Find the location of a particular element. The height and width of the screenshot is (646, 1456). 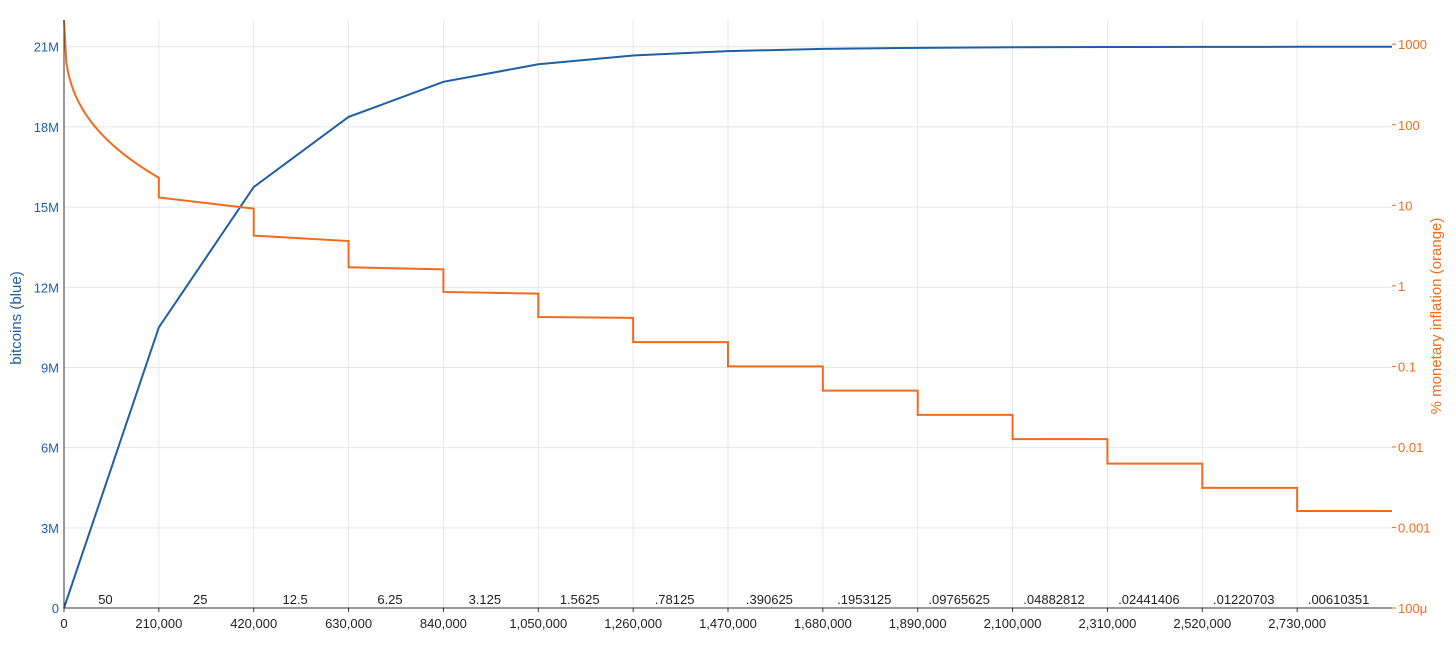

y-tick-label-left: 6M is located at coordinates (50, 448).